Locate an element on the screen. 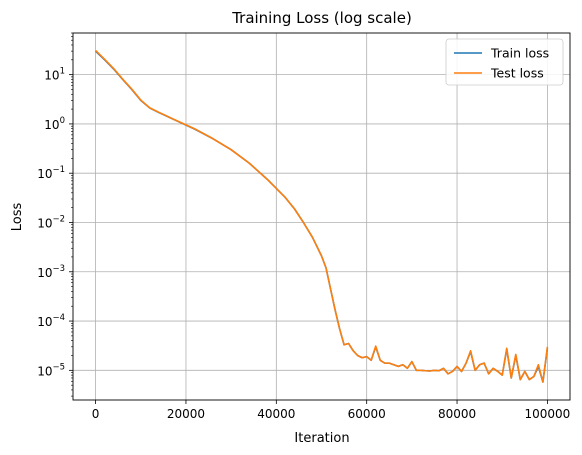 The image size is (582, 455). y-tick-label-exponent: −3 is located at coordinates (58, 269).